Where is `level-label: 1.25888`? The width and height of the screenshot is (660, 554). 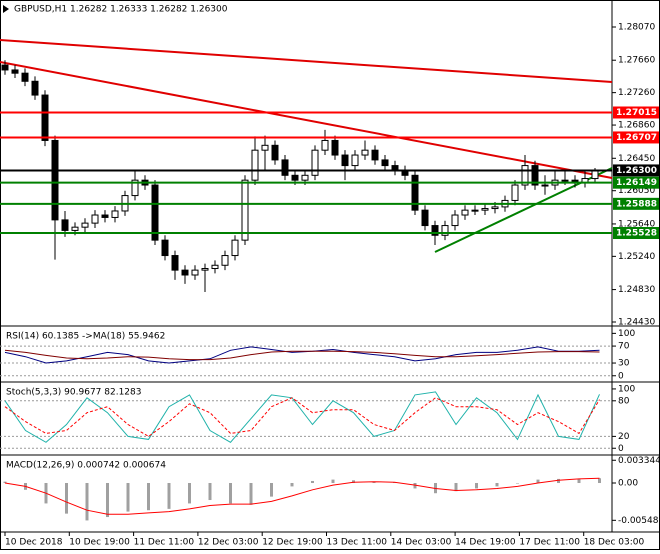 level-label: 1.25888 is located at coordinates (636, 204).